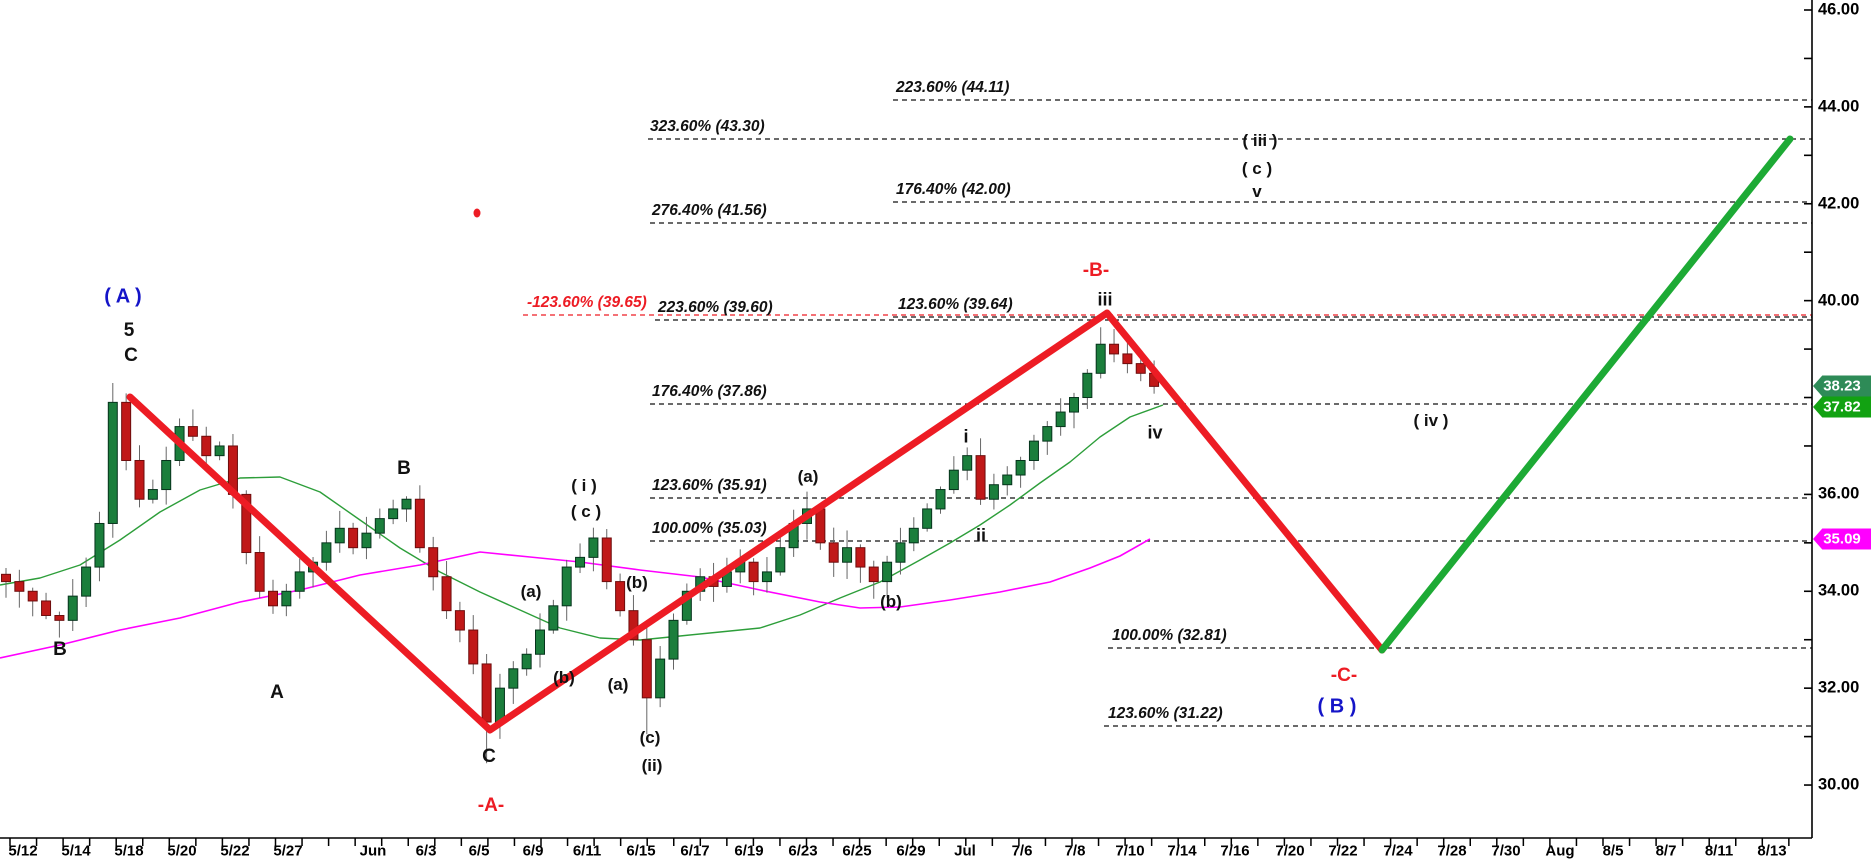  What do you see at coordinates (131, 355) in the screenshot?
I see `wave-label-3: C` at bounding box center [131, 355].